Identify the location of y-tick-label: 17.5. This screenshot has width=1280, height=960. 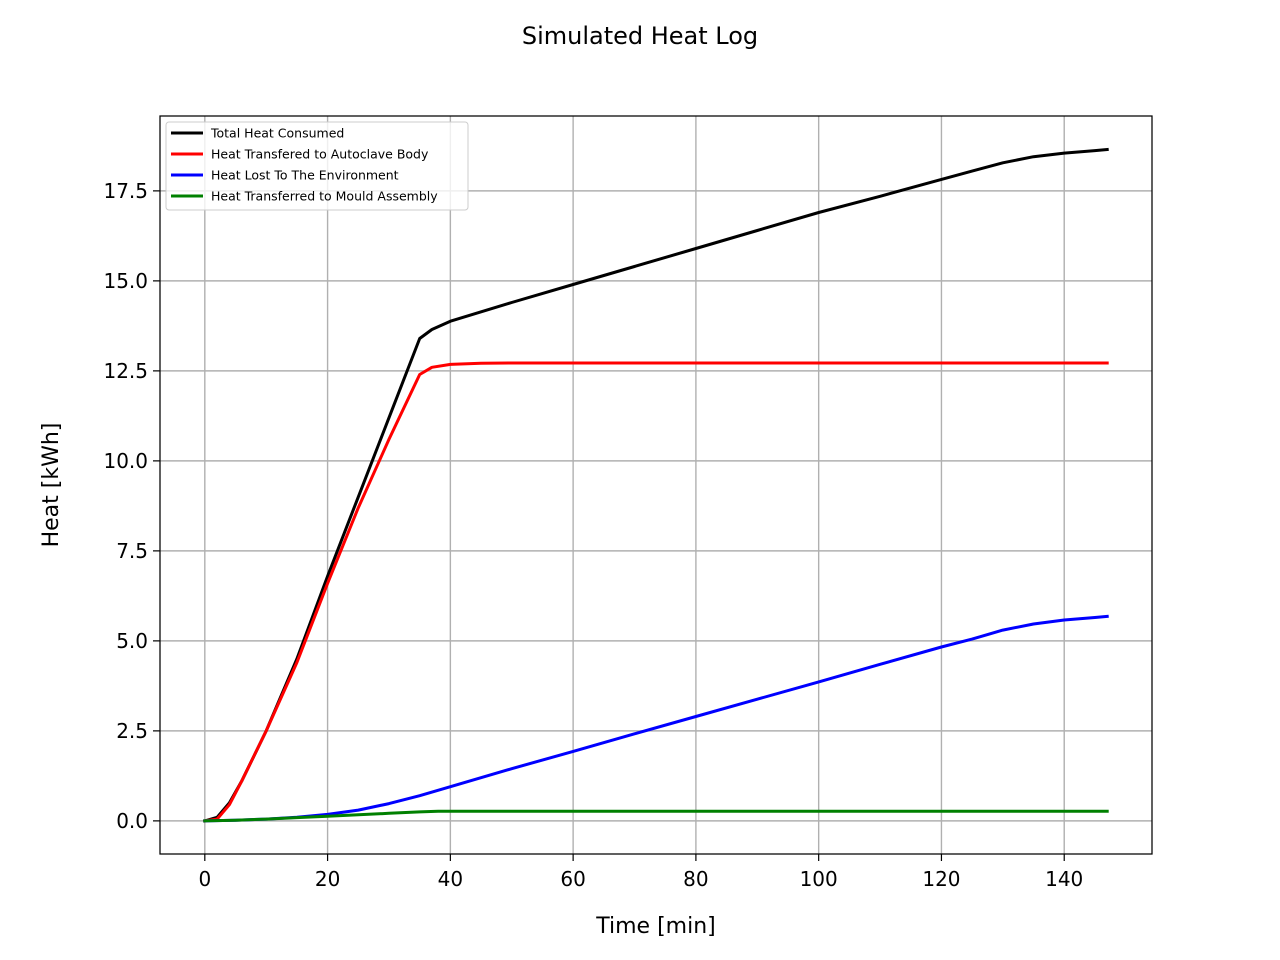
(125, 191).